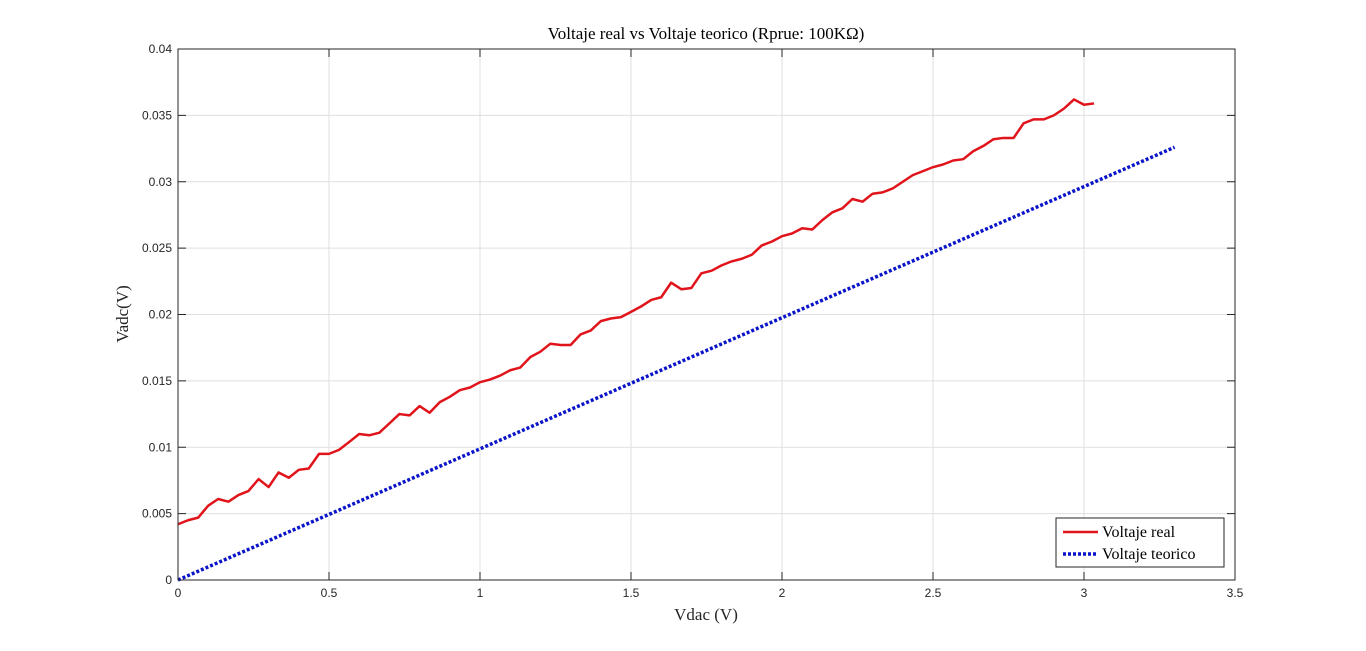 The height and width of the screenshot is (651, 1366). What do you see at coordinates (933, 593) in the screenshot?
I see `x-tick-label: 2.5` at bounding box center [933, 593].